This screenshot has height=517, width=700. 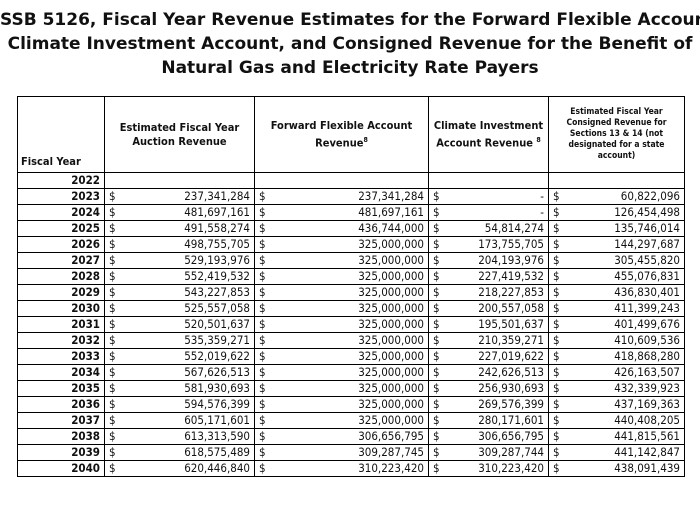 I want to click on auction-value: 552,019,622, so click(x=217, y=356).